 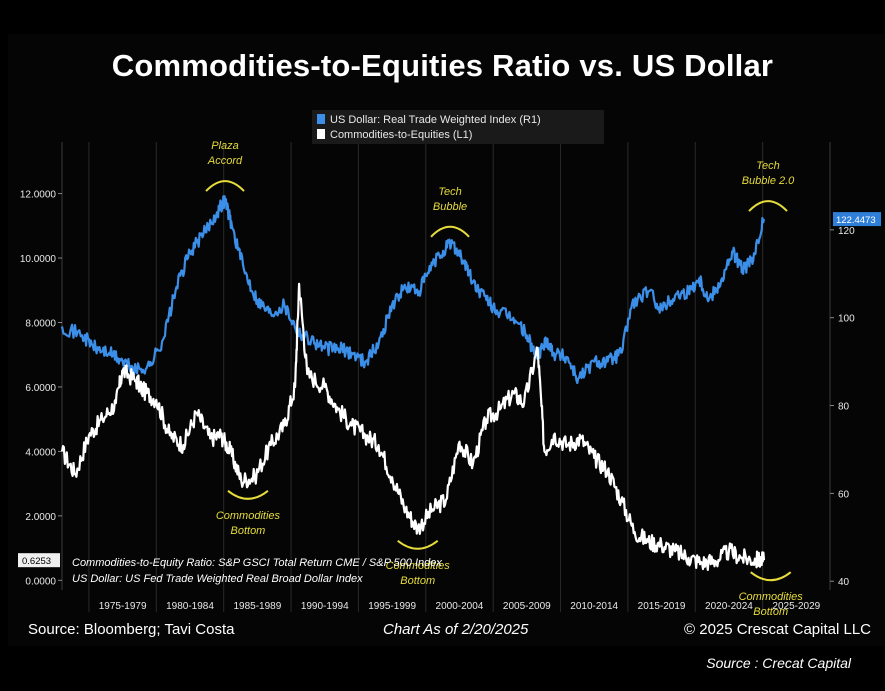 What do you see at coordinates (225, 146) in the screenshot?
I see `annotation-label: Plaza` at bounding box center [225, 146].